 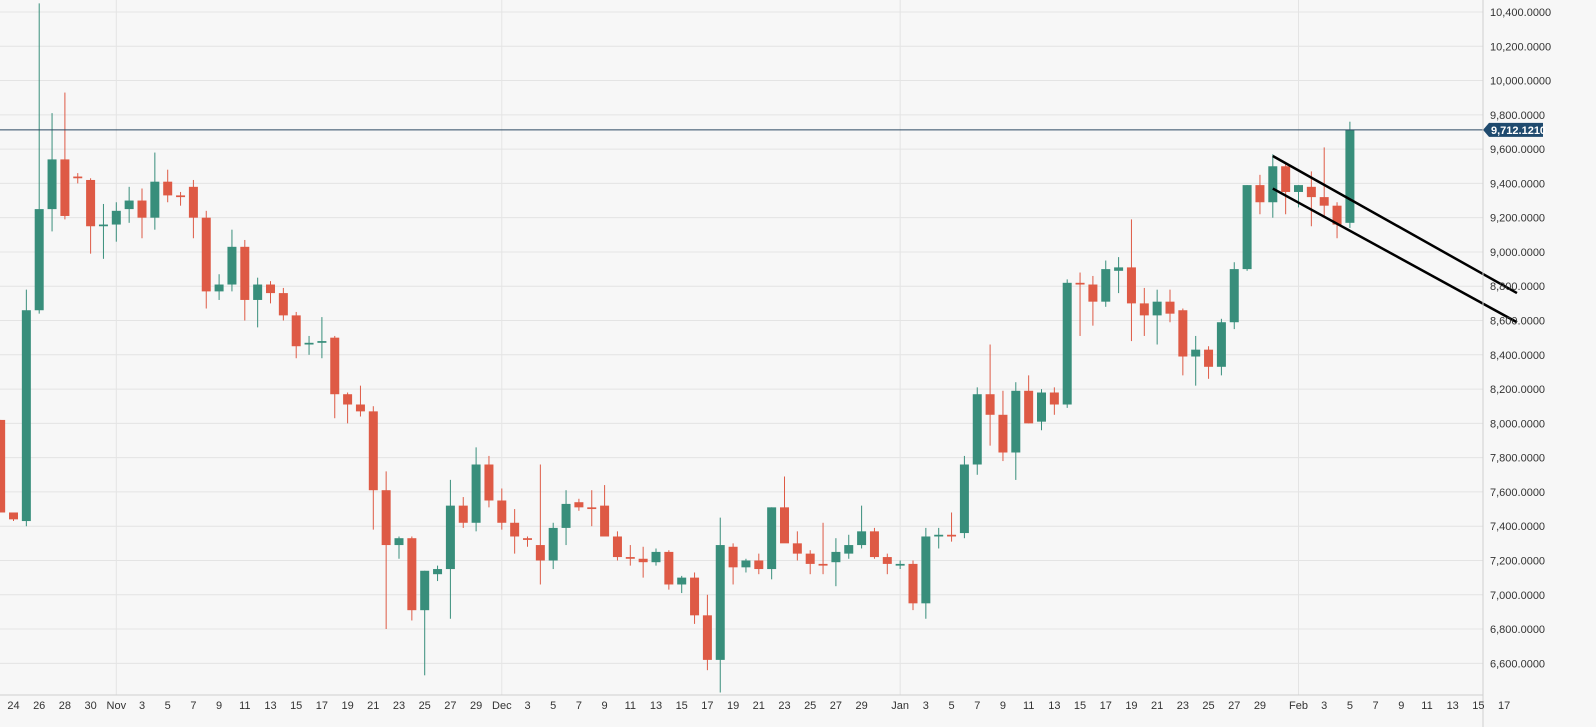 What do you see at coordinates (1517, 493) in the screenshot?
I see `y-tick-label: 7,600.0000` at bounding box center [1517, 493].